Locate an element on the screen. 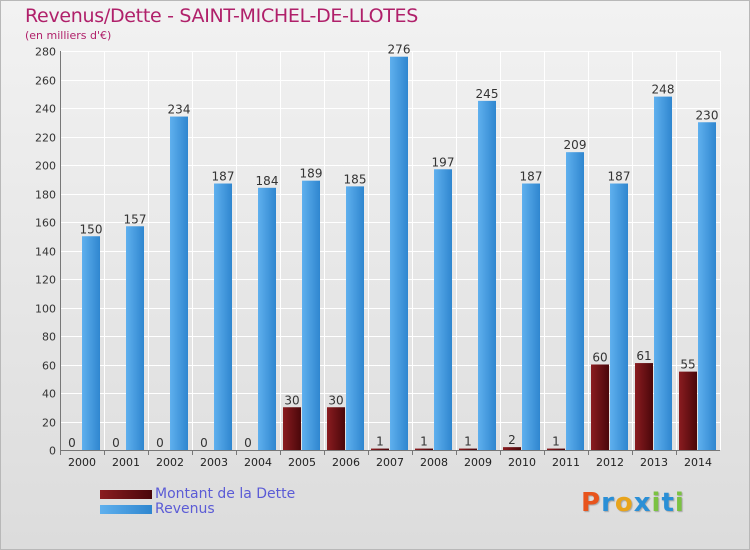 The image size is (750, 550). data-label-revenue: 276 is located at coordinates (399, 50).